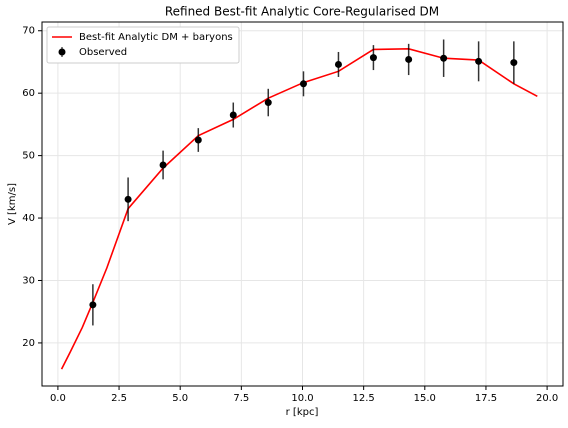  I want to click on x-tick-label: 15.0, so click(425, 398).